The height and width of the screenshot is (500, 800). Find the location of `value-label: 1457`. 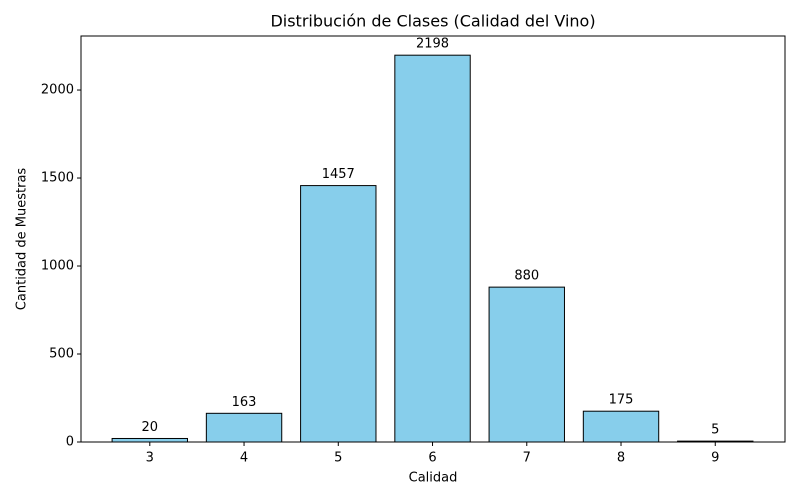

value-label: 1457 is located at coordinates (338, 174).